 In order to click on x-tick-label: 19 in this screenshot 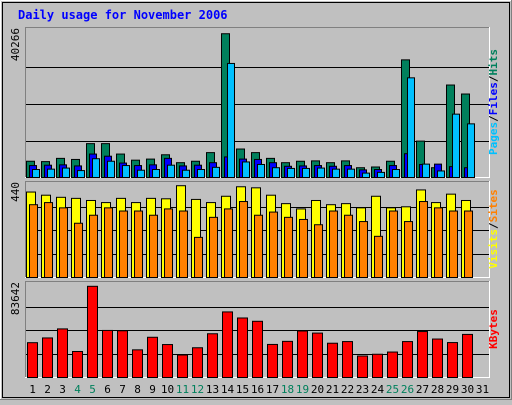, I will do `click(302, 389)`.